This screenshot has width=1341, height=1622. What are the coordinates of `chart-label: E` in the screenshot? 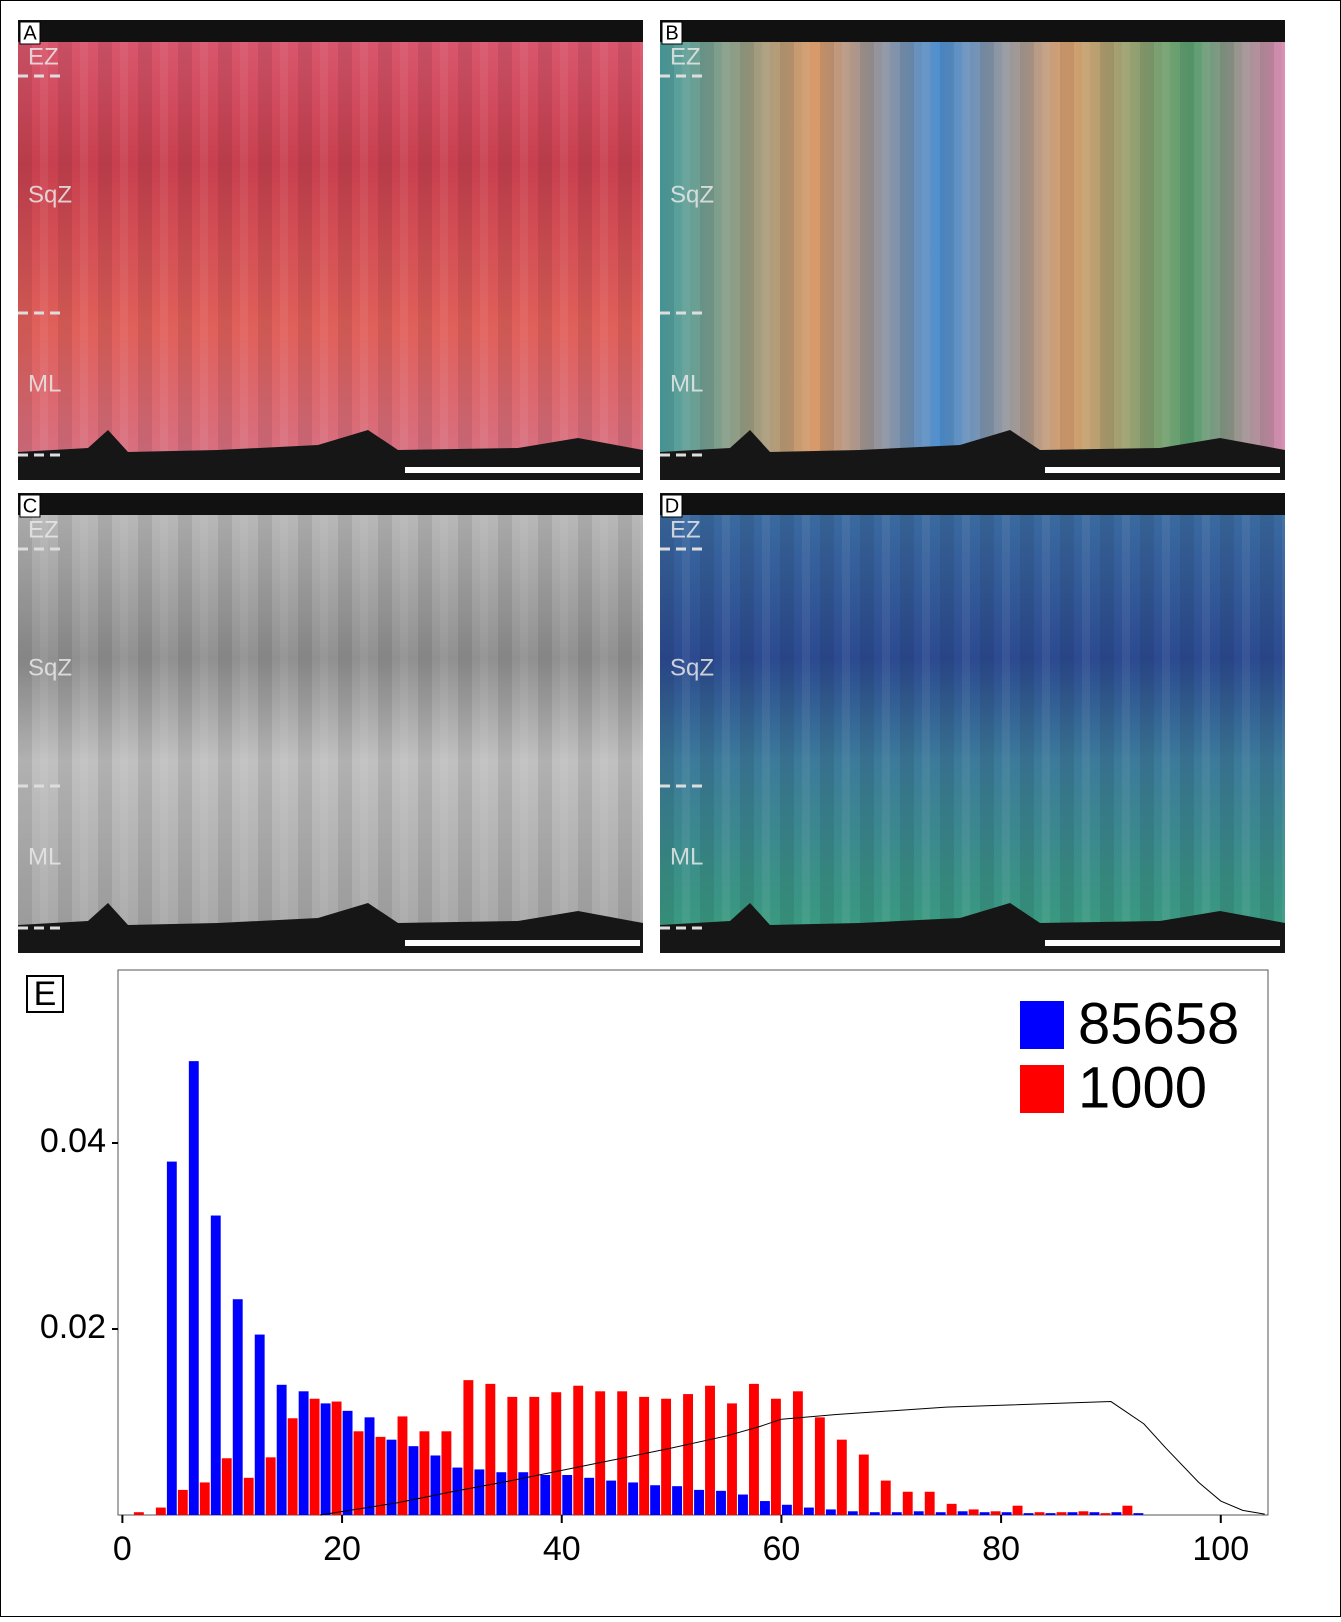 It's located at (45, 994).